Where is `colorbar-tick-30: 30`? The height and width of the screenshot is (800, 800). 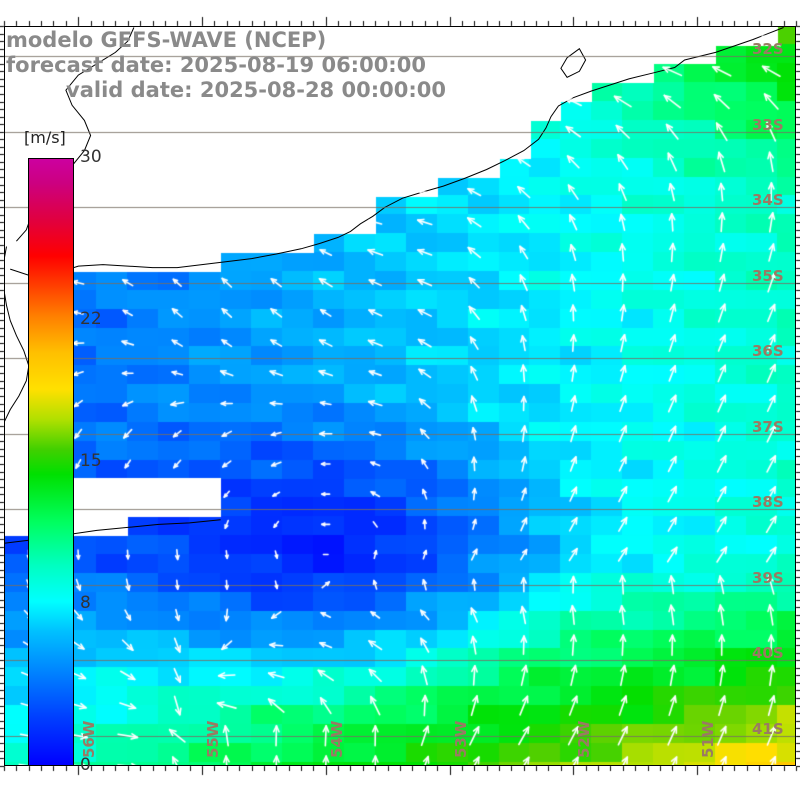
colorbar-tick-30: 30 is located at coordinates (91, 157).